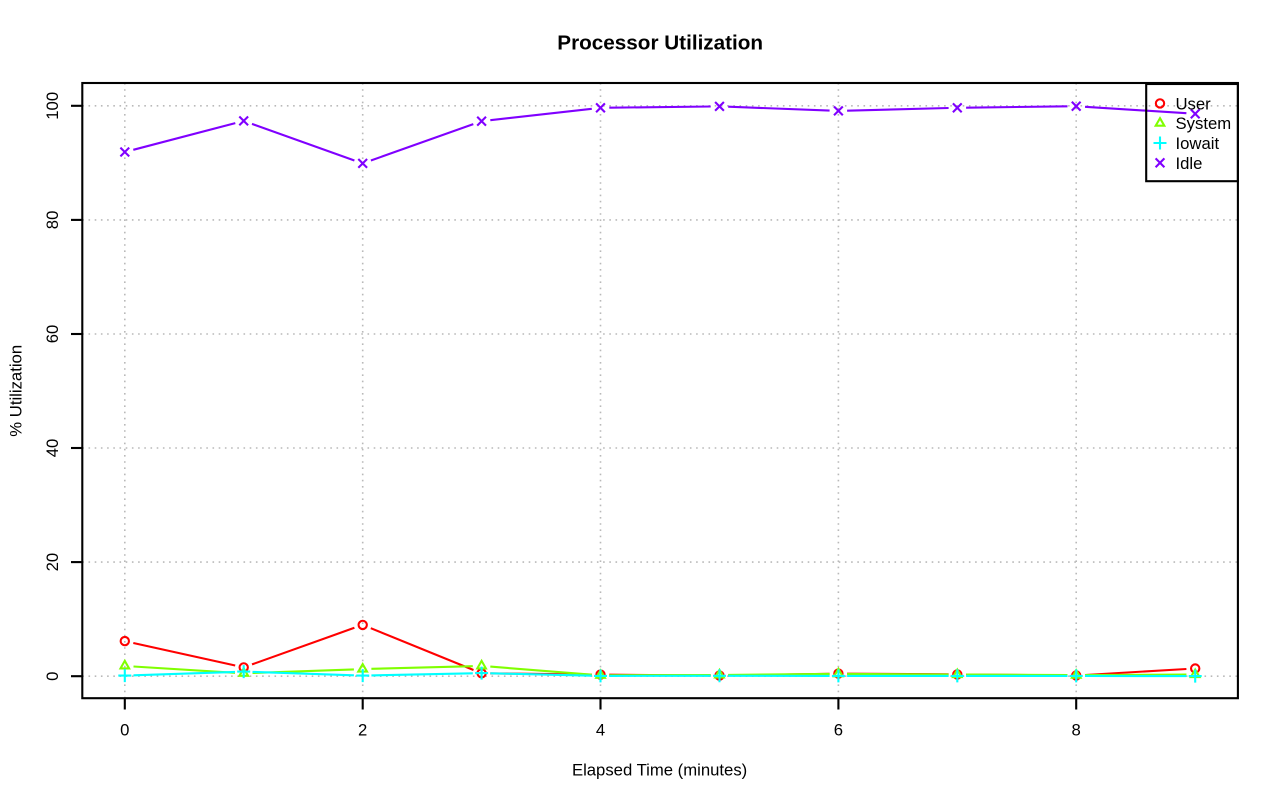  What do you see at coordinates (659, 769) in the screenshot?
I see `svg-text: Elapsed Time (minutes)` at bounding box center [659, 769].